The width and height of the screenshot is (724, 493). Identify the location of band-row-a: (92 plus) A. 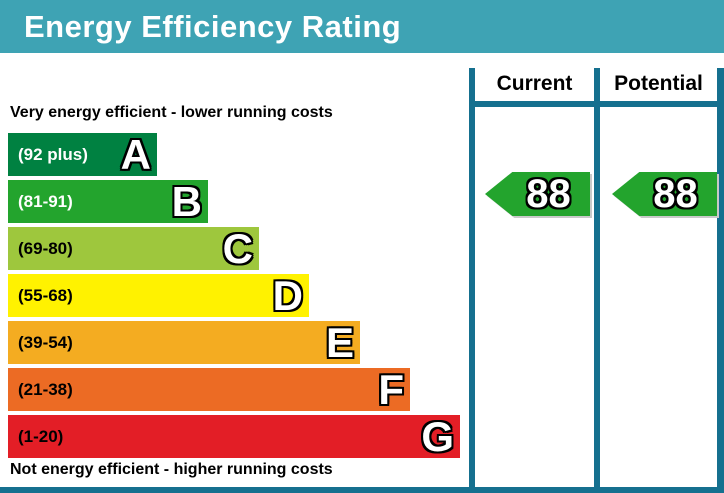
(82, 154).